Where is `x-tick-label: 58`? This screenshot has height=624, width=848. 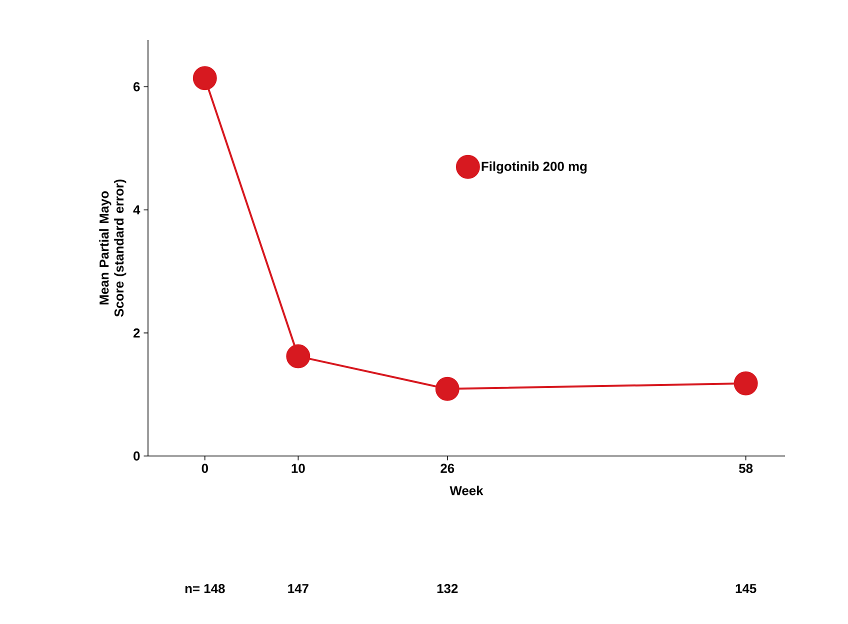
x-tick-label: 58 is located at coordinates (746, 468).